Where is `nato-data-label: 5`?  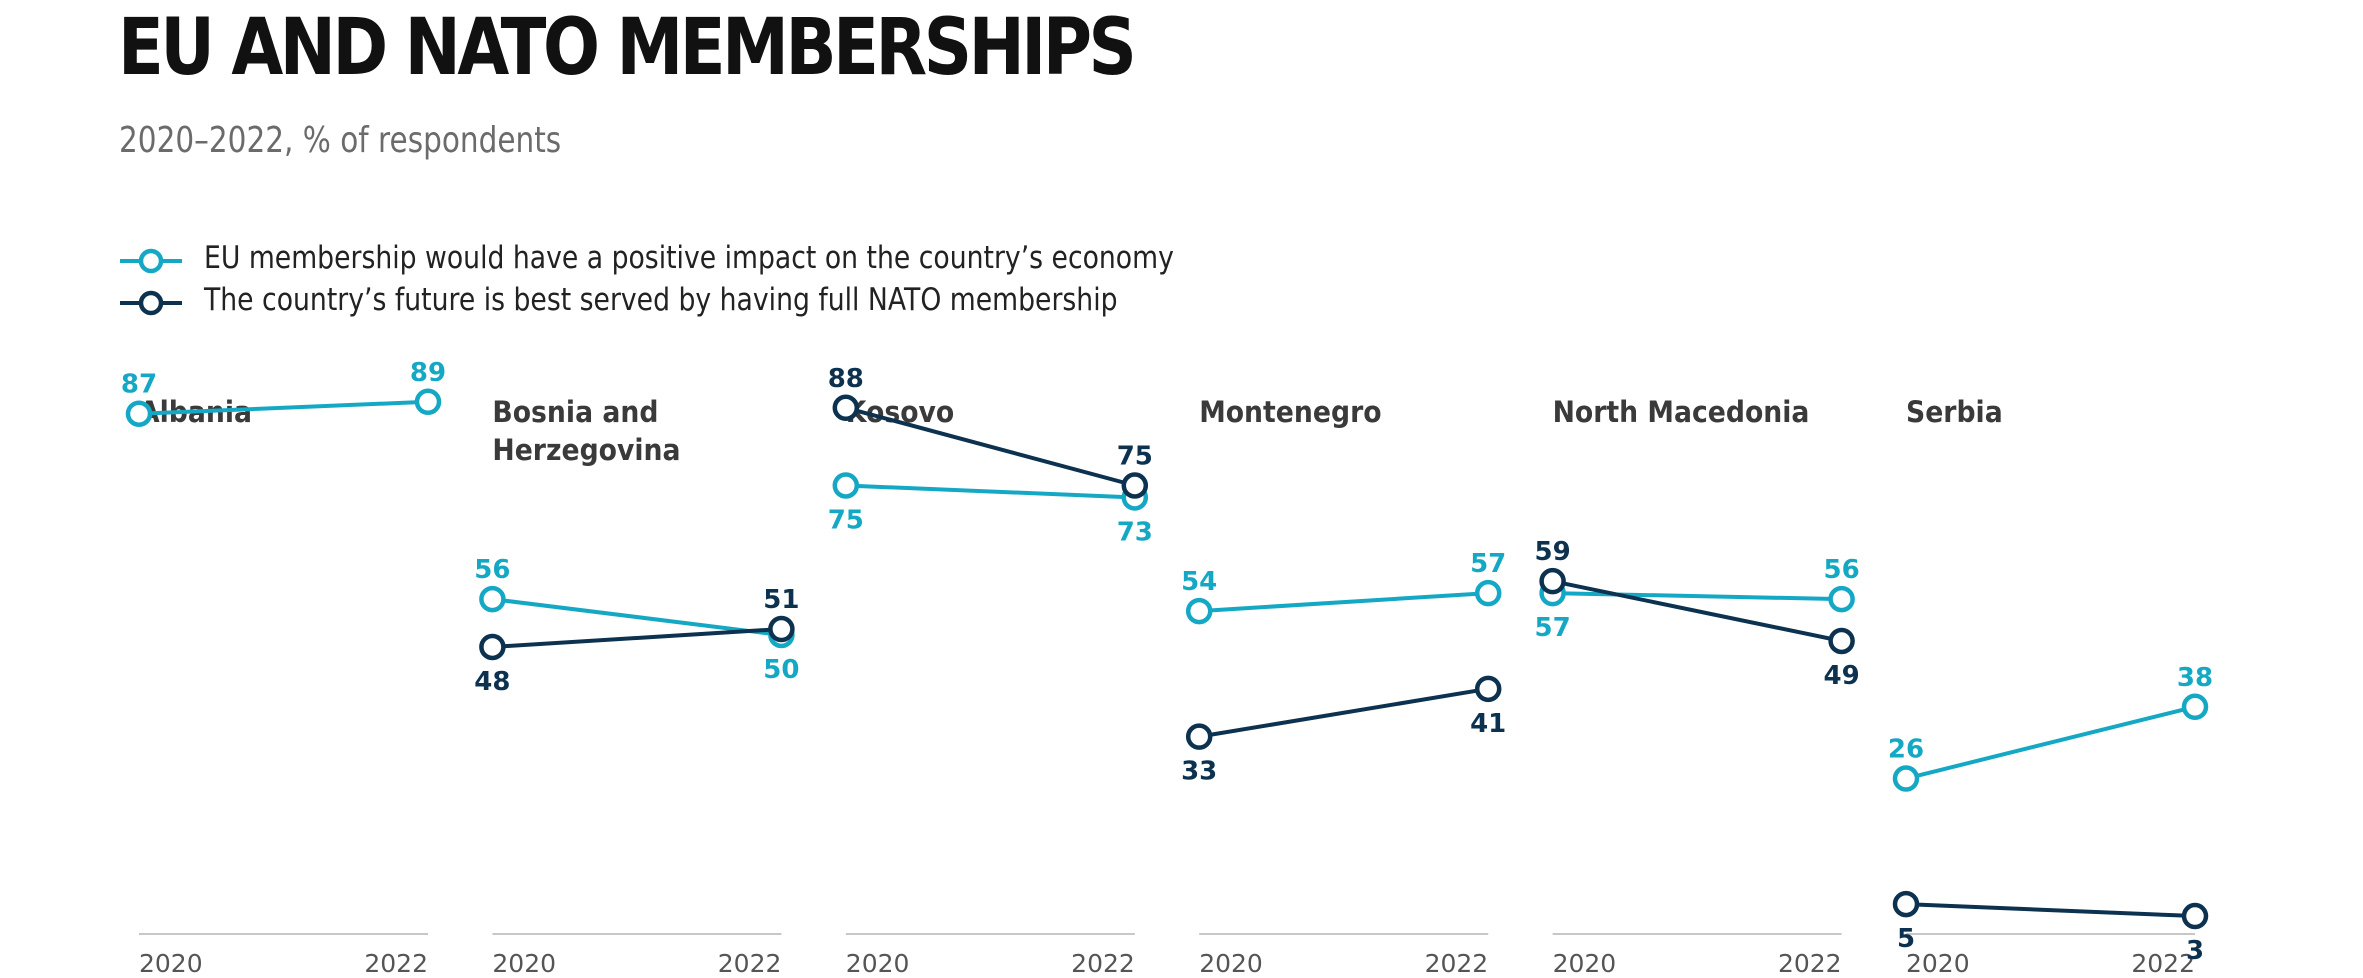
nato-data-label: 5 is located at coordinates (1906, 939).